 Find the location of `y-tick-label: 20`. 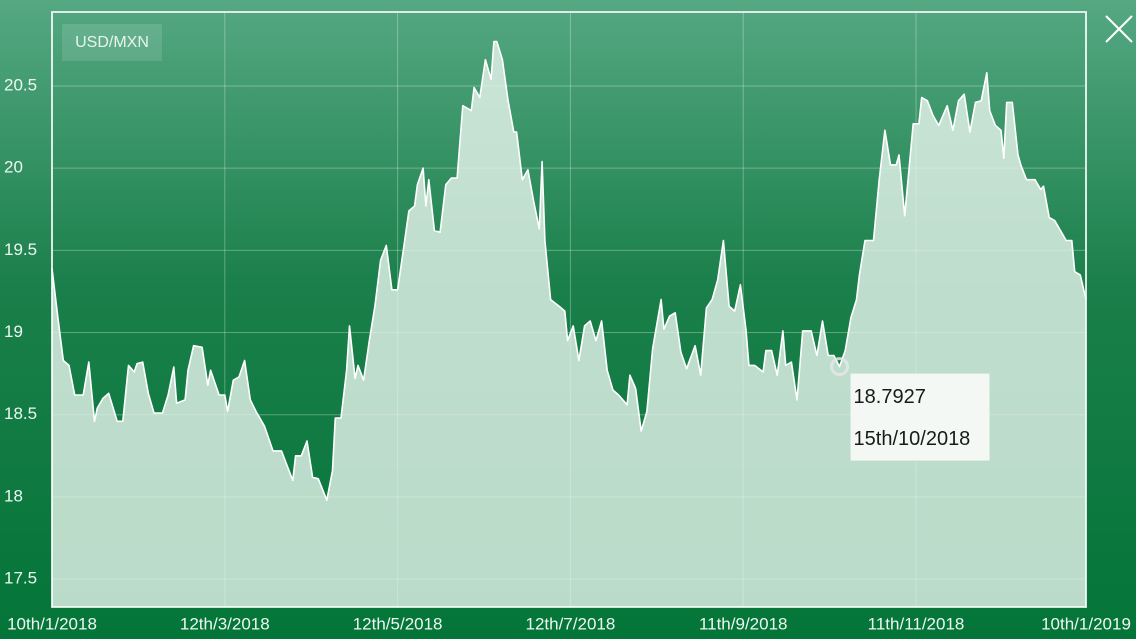

y-tick-label: 20 is located at coordinates (13, 167).